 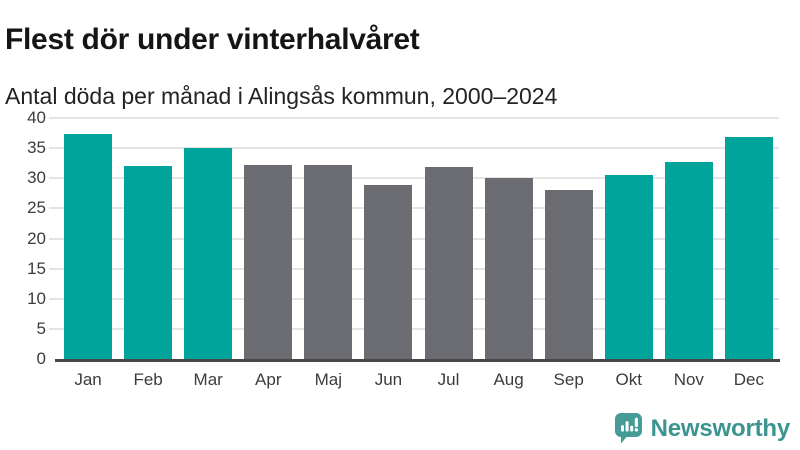 I want to click on newsworthy-logo: Newsworthy, so click(x=702, y=428).